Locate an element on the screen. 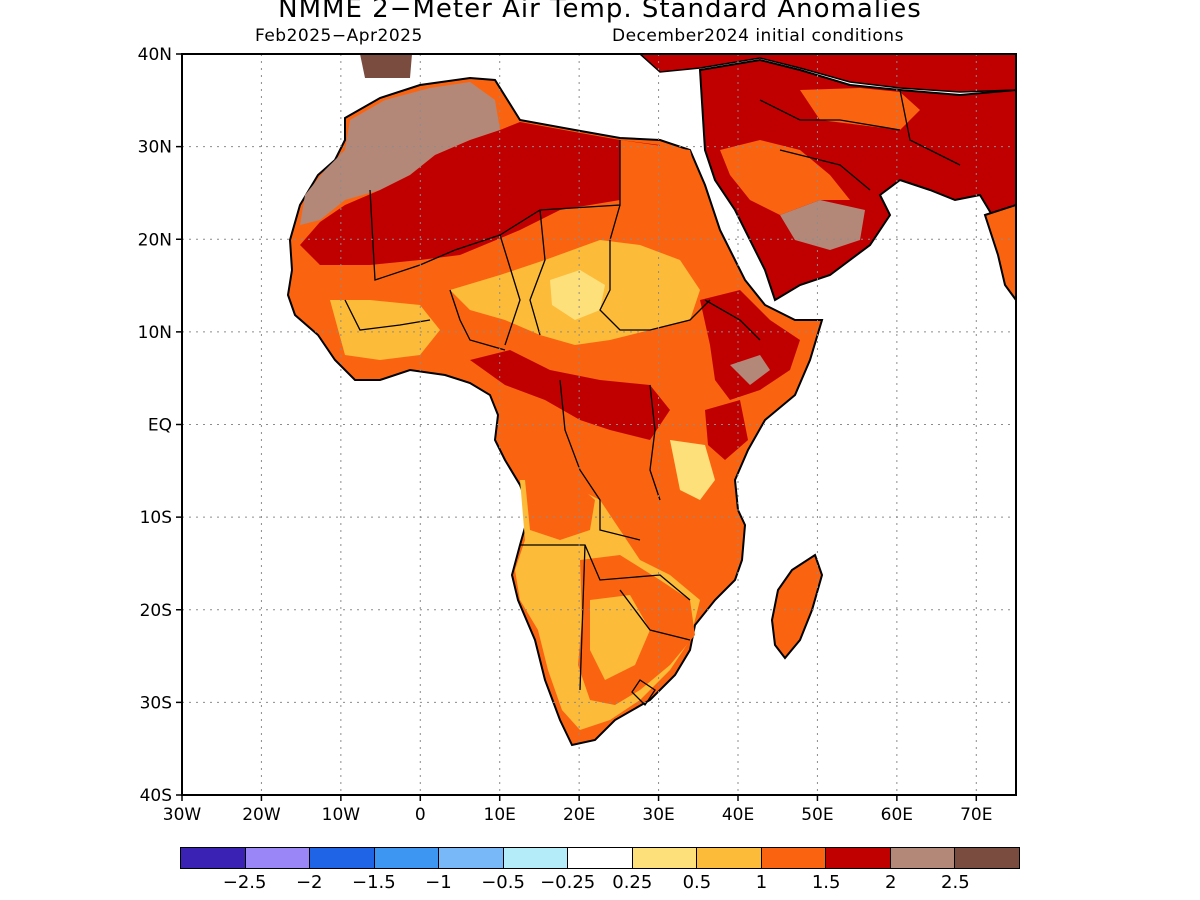 Image resolution: width=1200 pixels, height=900 pixels. lat-tick-label: 40S is located at coordinates (156, 796).